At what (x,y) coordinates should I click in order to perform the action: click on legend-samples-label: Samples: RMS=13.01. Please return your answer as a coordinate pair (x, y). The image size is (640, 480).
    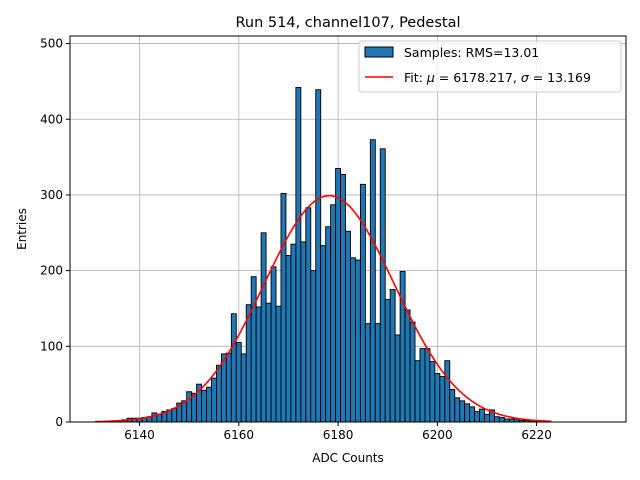
    Looking at the image, I should click on (471, 52).